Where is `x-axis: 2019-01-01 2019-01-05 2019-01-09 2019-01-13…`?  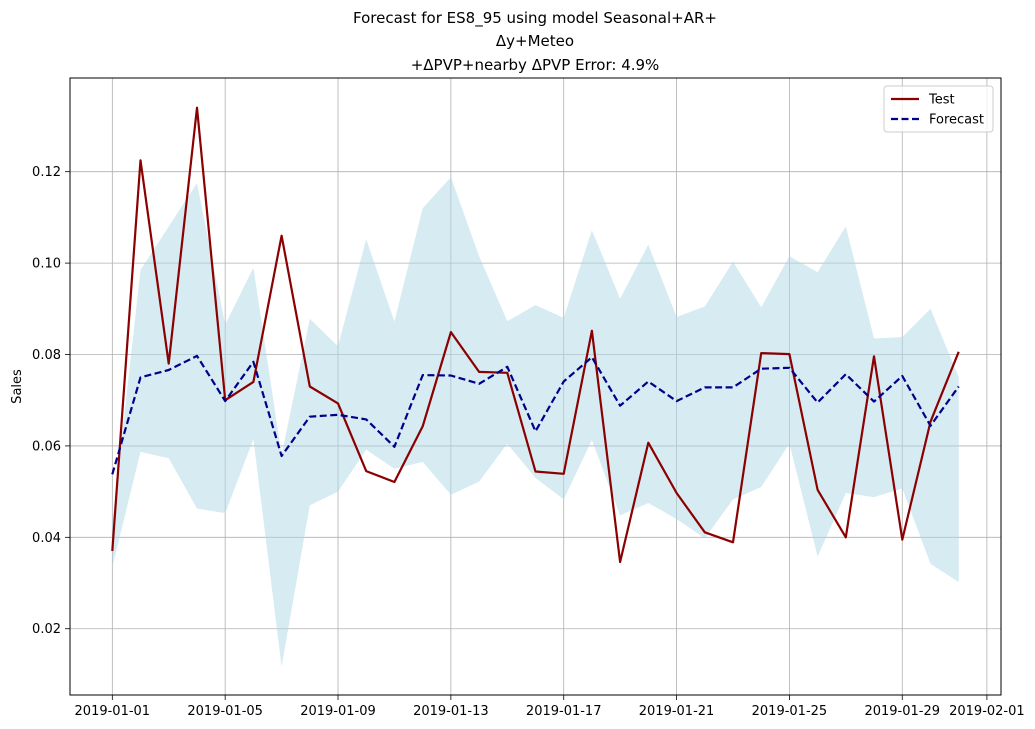
x-axis: 2019-01-01 2019-01-05 2019-01-09 2019-01-13… is located at coordinates (550, 707).